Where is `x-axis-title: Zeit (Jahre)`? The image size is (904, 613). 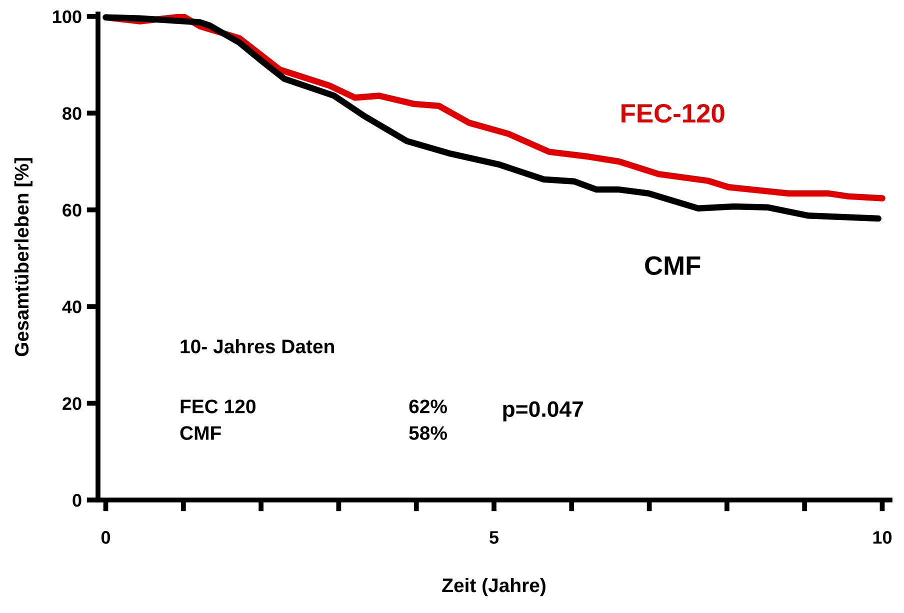 x-axis-title: Zeit (Jahre) is located at coordinates (494, 587).